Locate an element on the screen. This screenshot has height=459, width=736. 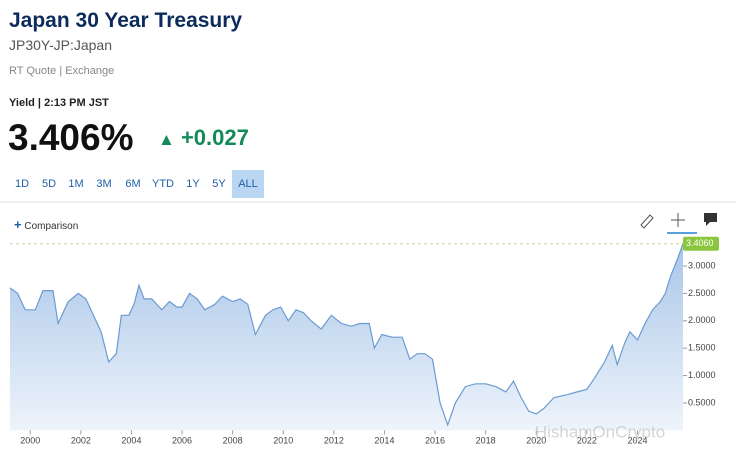
range-button: 5Y is located at coordinates (219, 184).